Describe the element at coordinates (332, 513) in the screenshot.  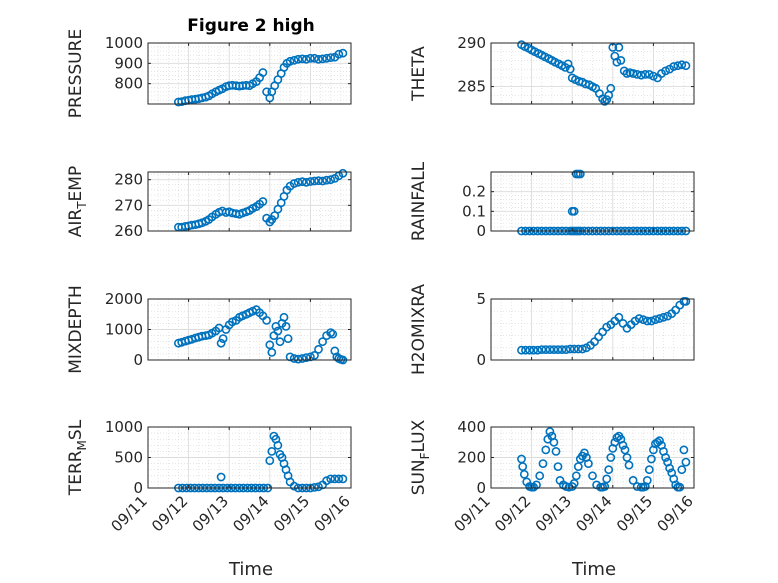
I see `x-tick-label: 09/16` at that location.